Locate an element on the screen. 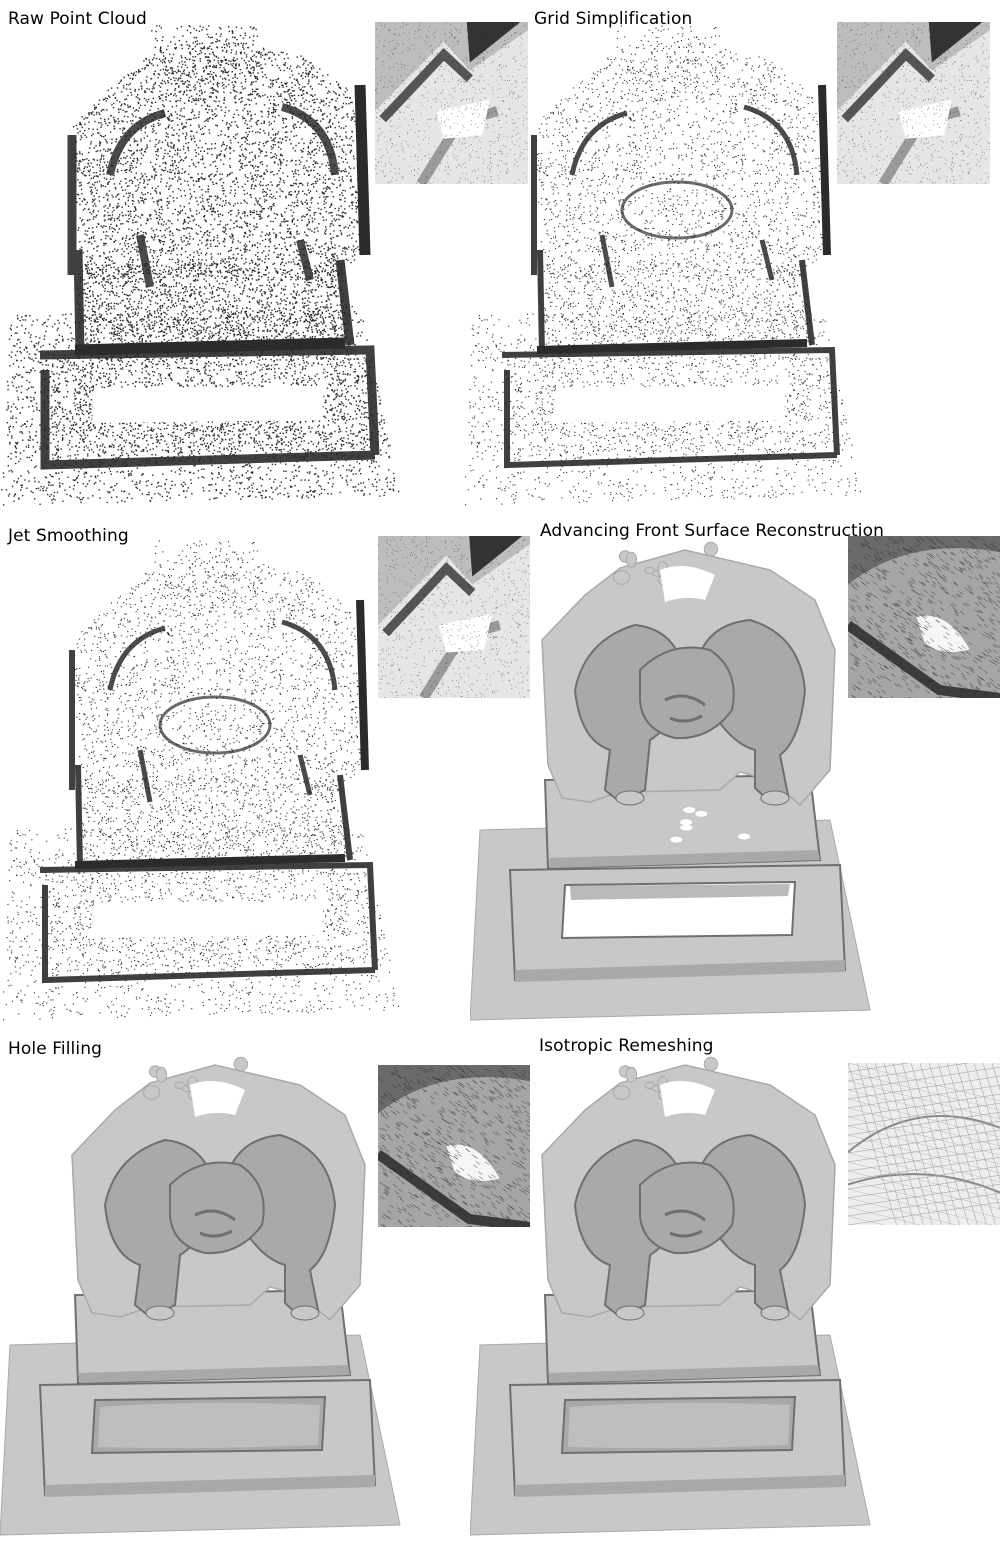  scene-hole-filling is located at coordinates (200, 1296).